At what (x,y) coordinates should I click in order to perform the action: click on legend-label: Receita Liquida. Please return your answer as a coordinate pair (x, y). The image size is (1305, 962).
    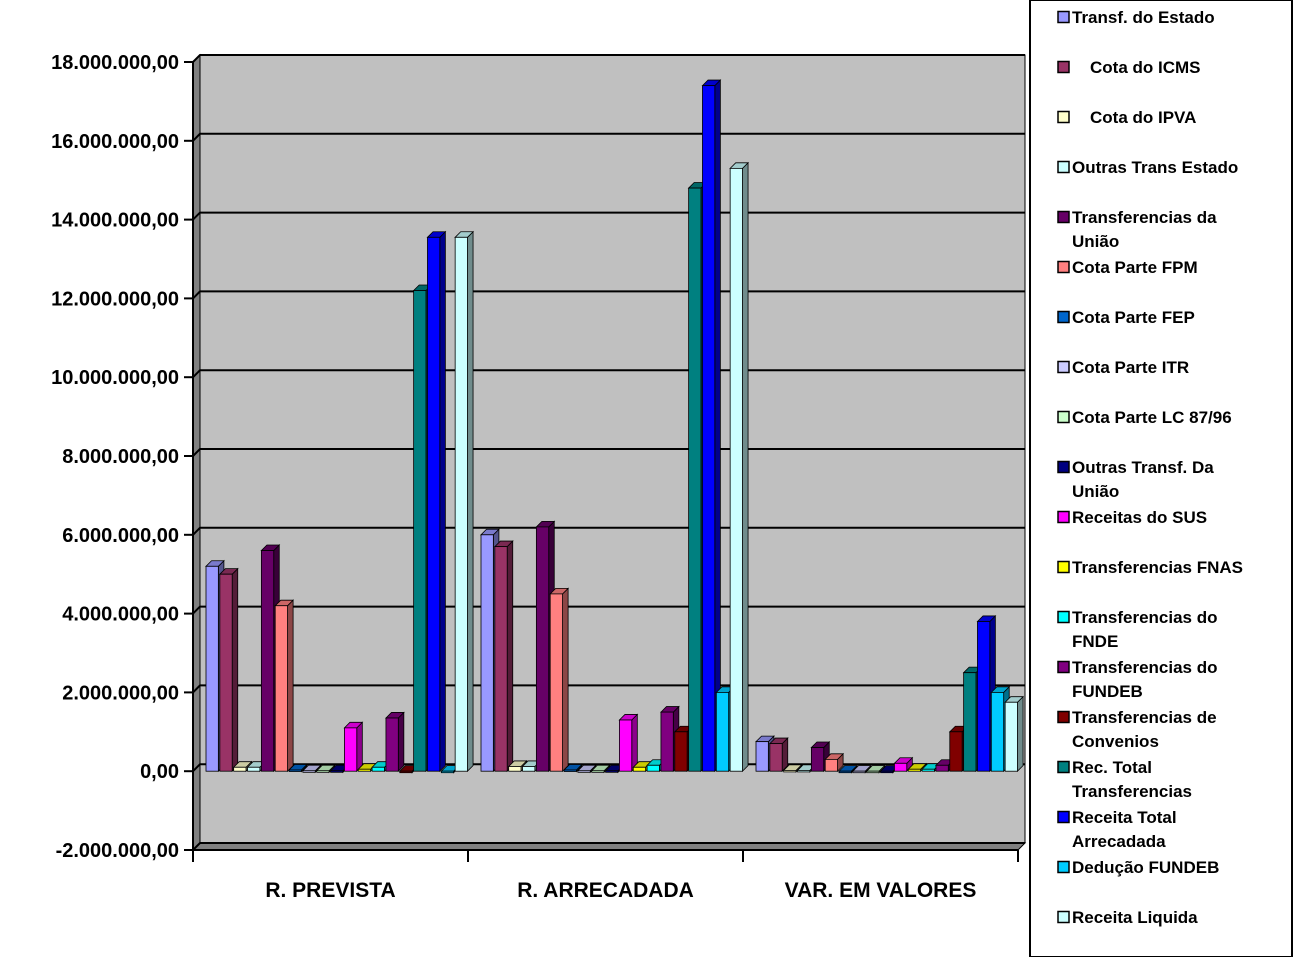
    Looking at the image, I should click on (1135, 917).